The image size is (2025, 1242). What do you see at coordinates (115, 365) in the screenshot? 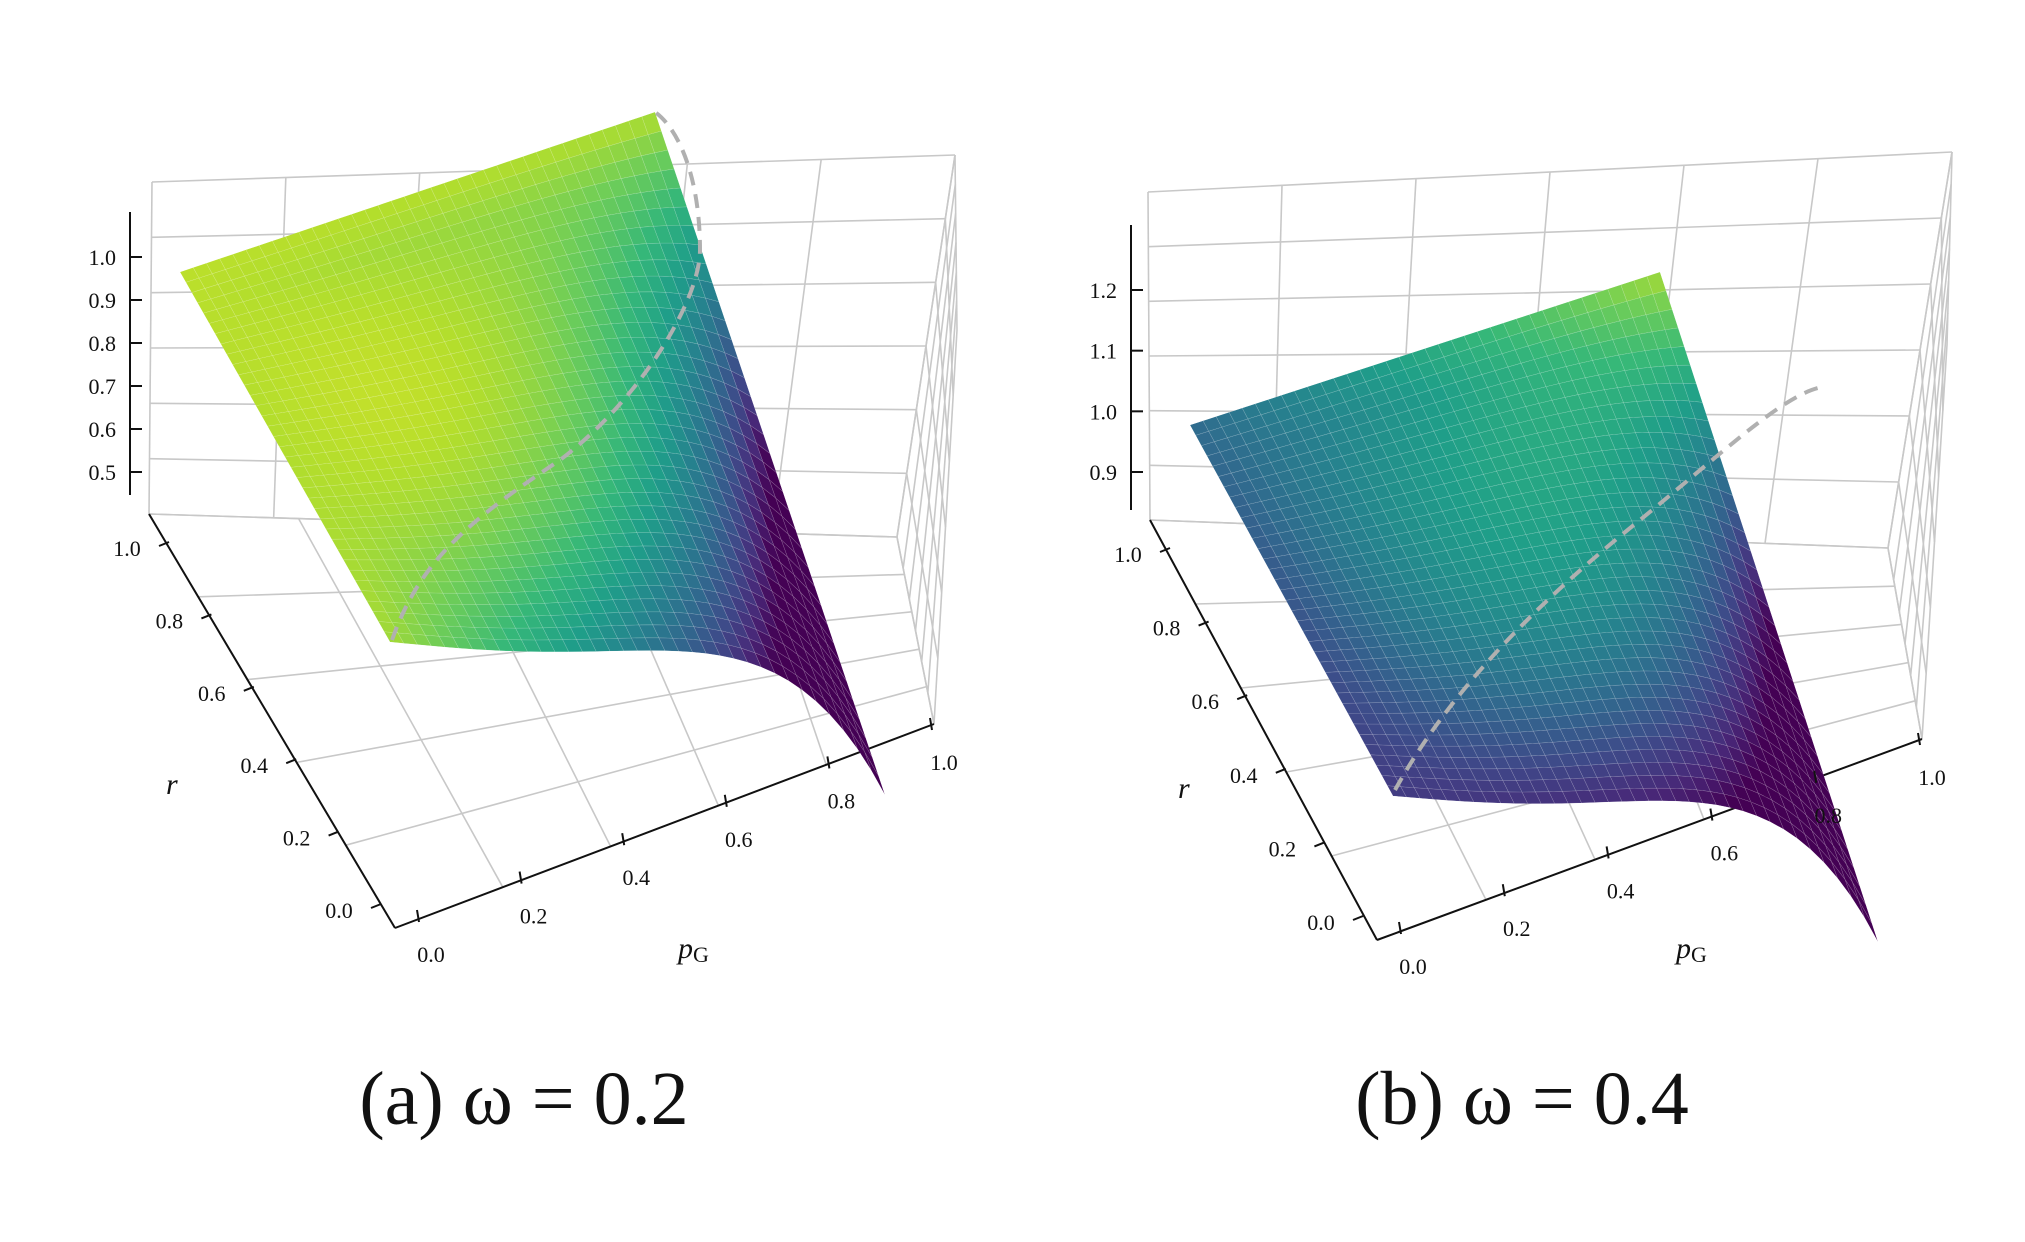
I see `panel-a-z-ticks: 0.5 0.6 0.7 0.8 0.9 1.0` at bounding box center [115, 365].